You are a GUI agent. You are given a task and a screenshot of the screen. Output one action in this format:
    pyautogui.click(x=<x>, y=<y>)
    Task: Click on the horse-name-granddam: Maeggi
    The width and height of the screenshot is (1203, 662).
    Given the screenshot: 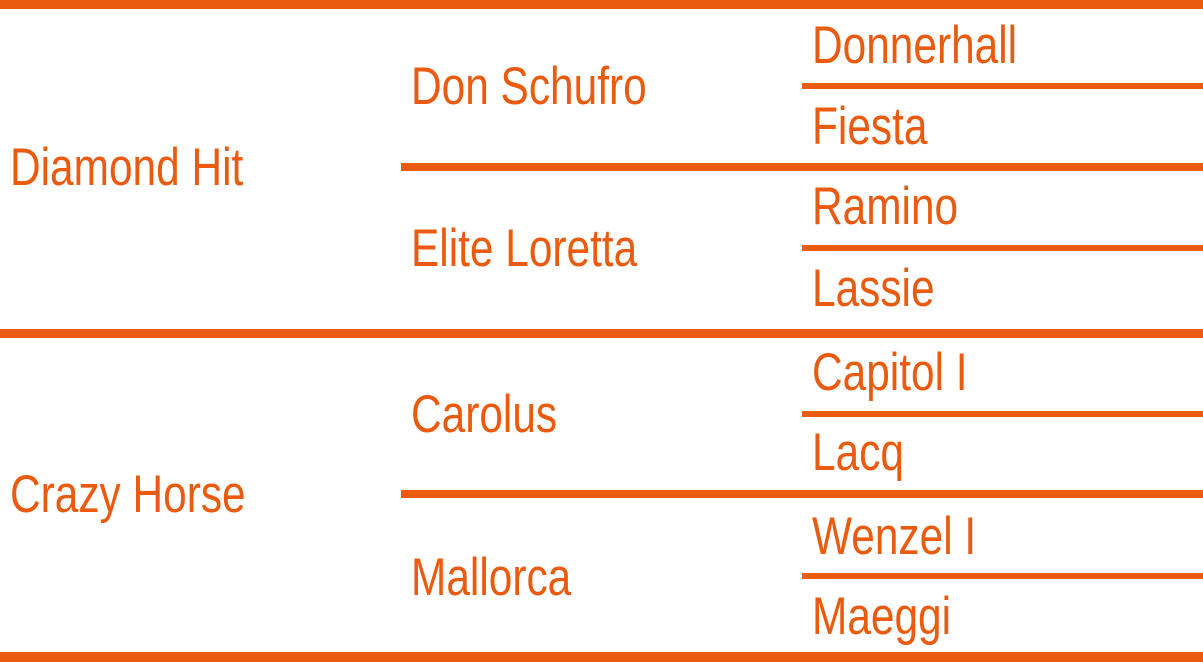 What is the action you would take?
    pyautogui.click(x=882, y=616)
    